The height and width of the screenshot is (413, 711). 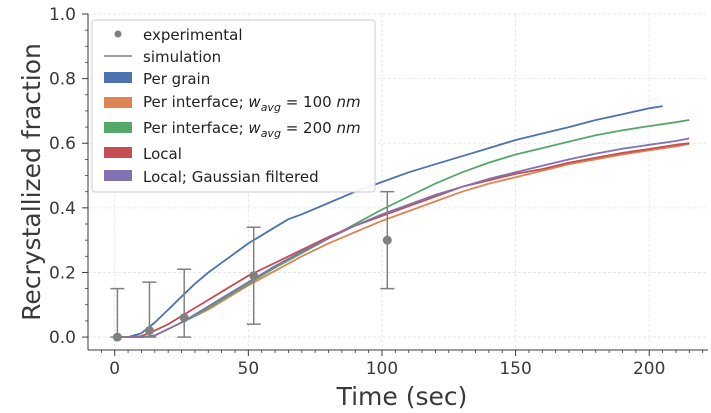 What do you see at coordinates (114, 369) in the screenshot?
I see `x-tick-label: 0` at bounding box center [114, 369].